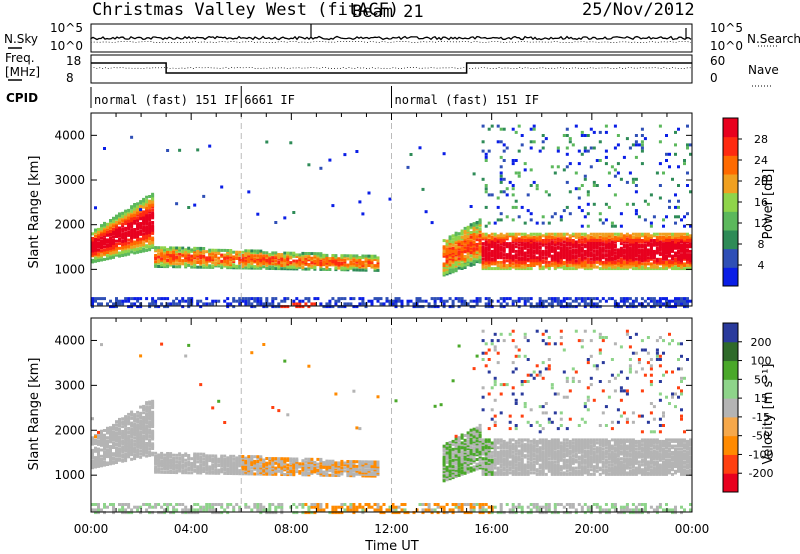 The height and width of the screenshot is (554, 800). What do you see at coordinates (726, 28) in the screenshot?
I see `nsearch-tick-top: 10^5` at bounding box center [726, 28].